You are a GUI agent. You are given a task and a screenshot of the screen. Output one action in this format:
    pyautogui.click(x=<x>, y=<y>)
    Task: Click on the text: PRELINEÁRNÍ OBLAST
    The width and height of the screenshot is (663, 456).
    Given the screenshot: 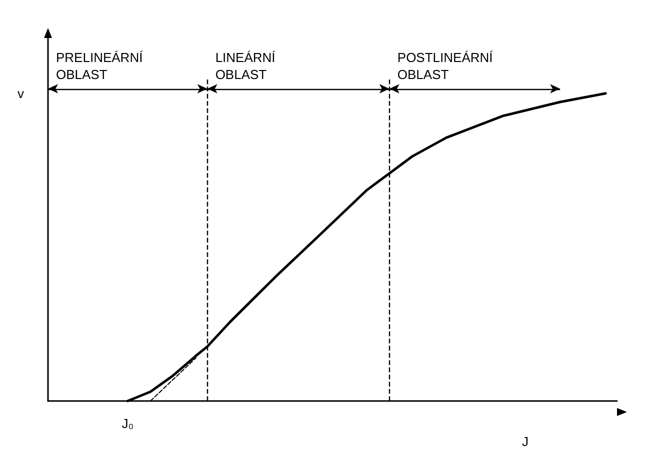 What is the action you would take?
    pyautogui.click(x=101, y=66)
    